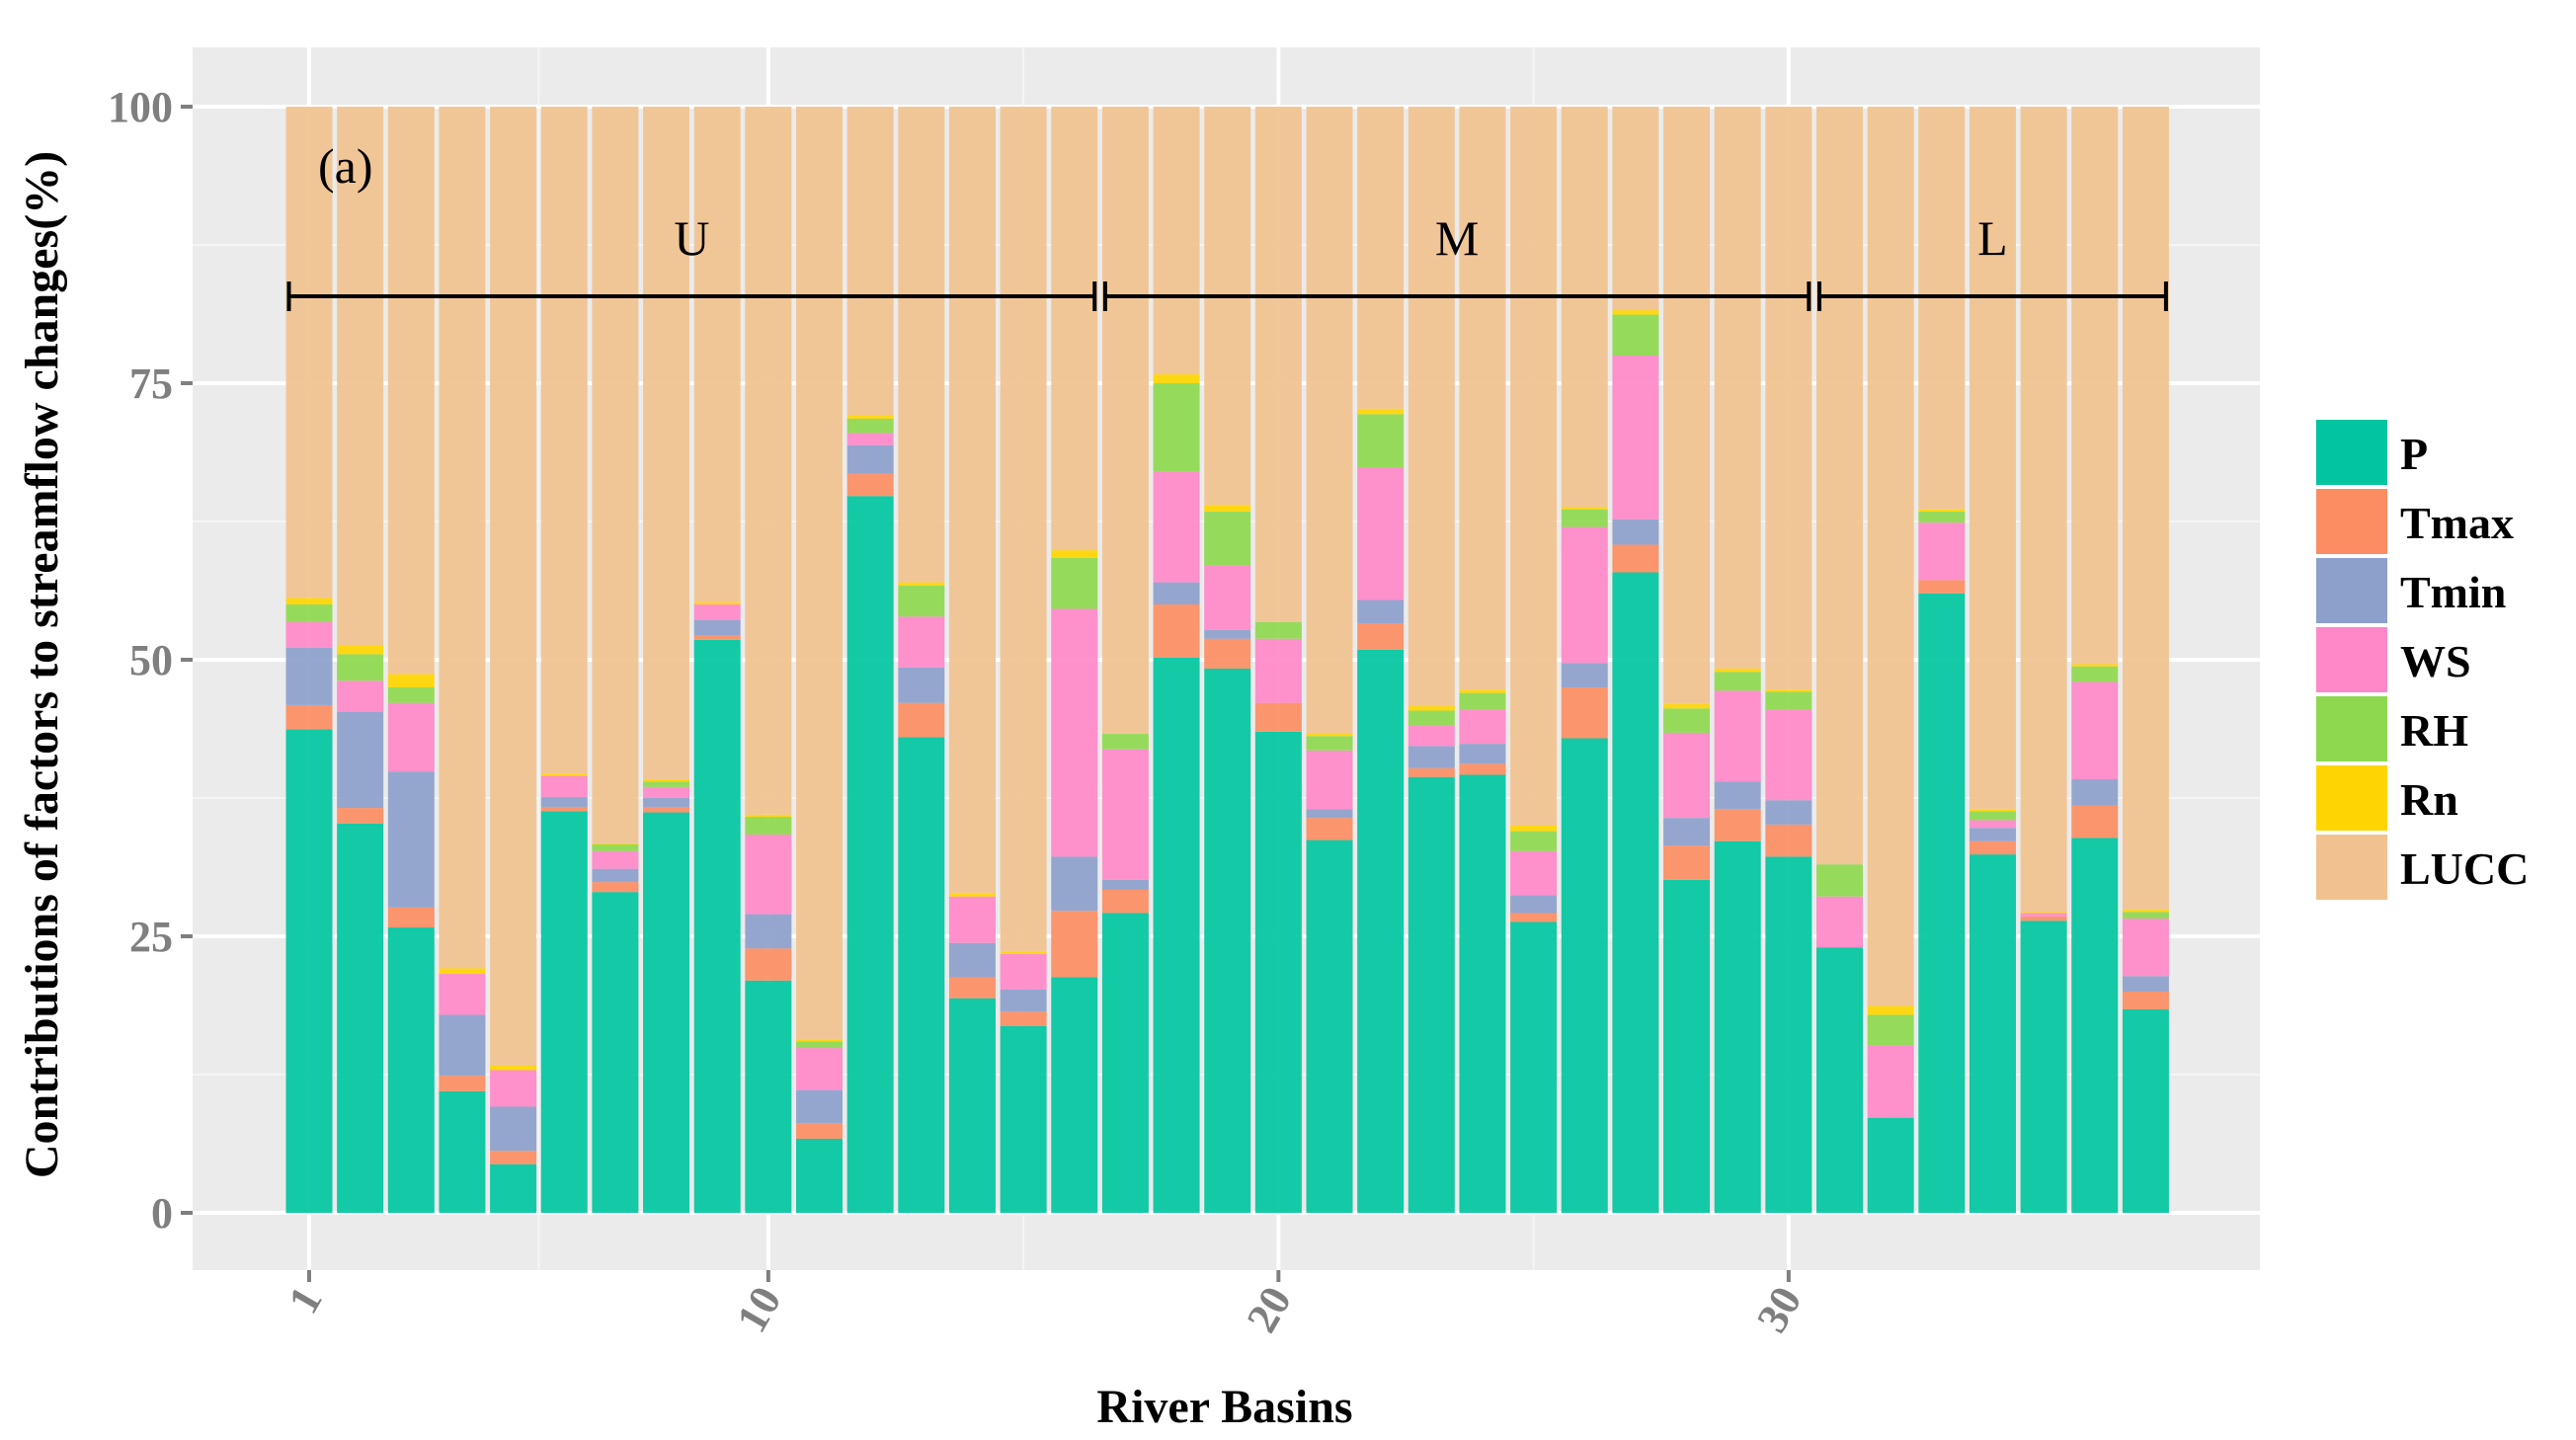  What do you see at coordinates (345, 166) in the screenshot?
I see `panel-label: (a)` at bounding box center [345, 166].